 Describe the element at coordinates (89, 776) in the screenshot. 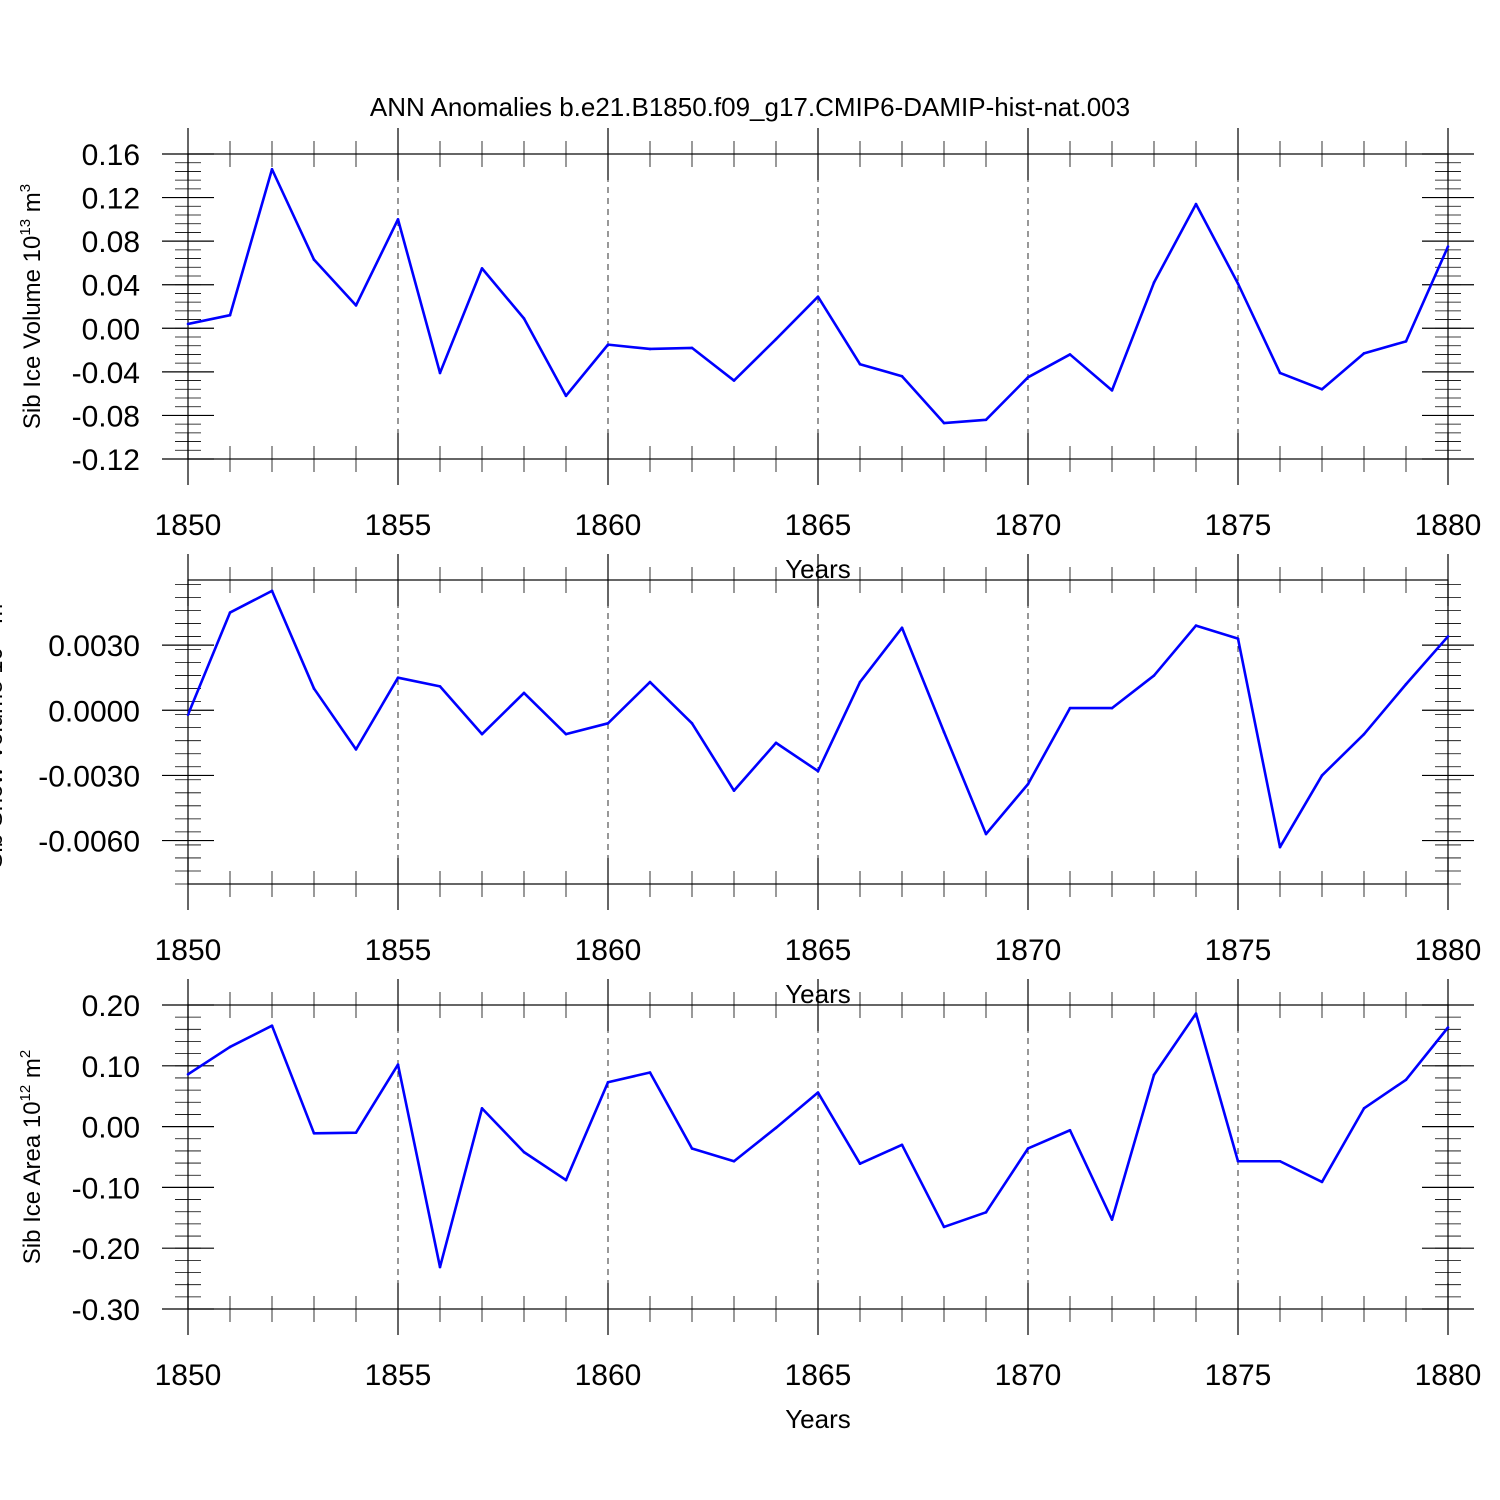

I see `ytick-label: -0.0030` at that location.